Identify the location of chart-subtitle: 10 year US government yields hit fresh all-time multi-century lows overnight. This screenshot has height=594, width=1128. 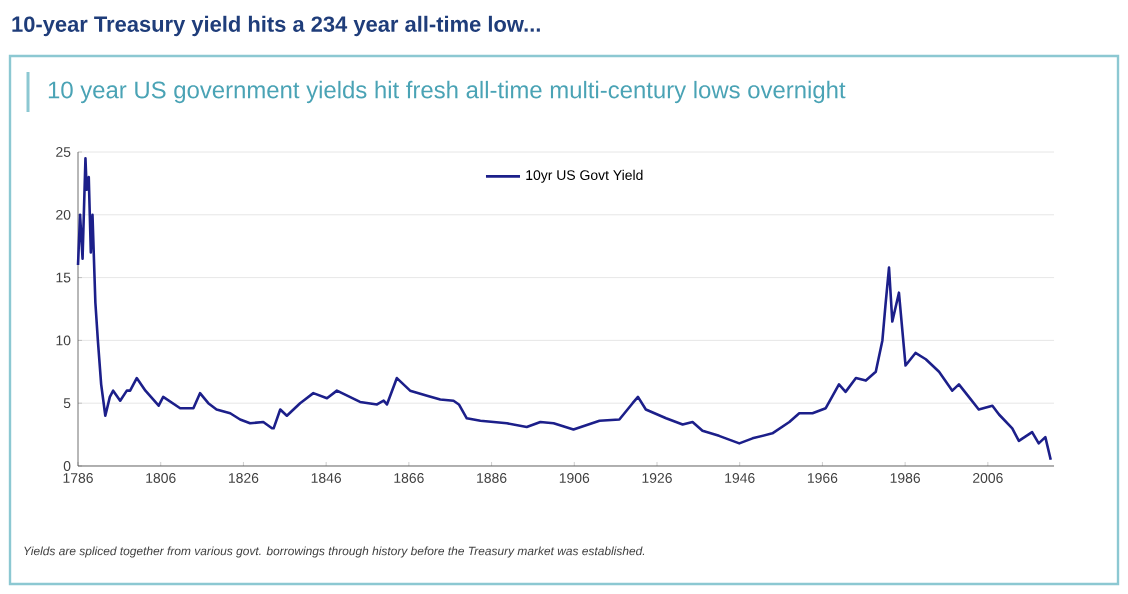
(447, 92).